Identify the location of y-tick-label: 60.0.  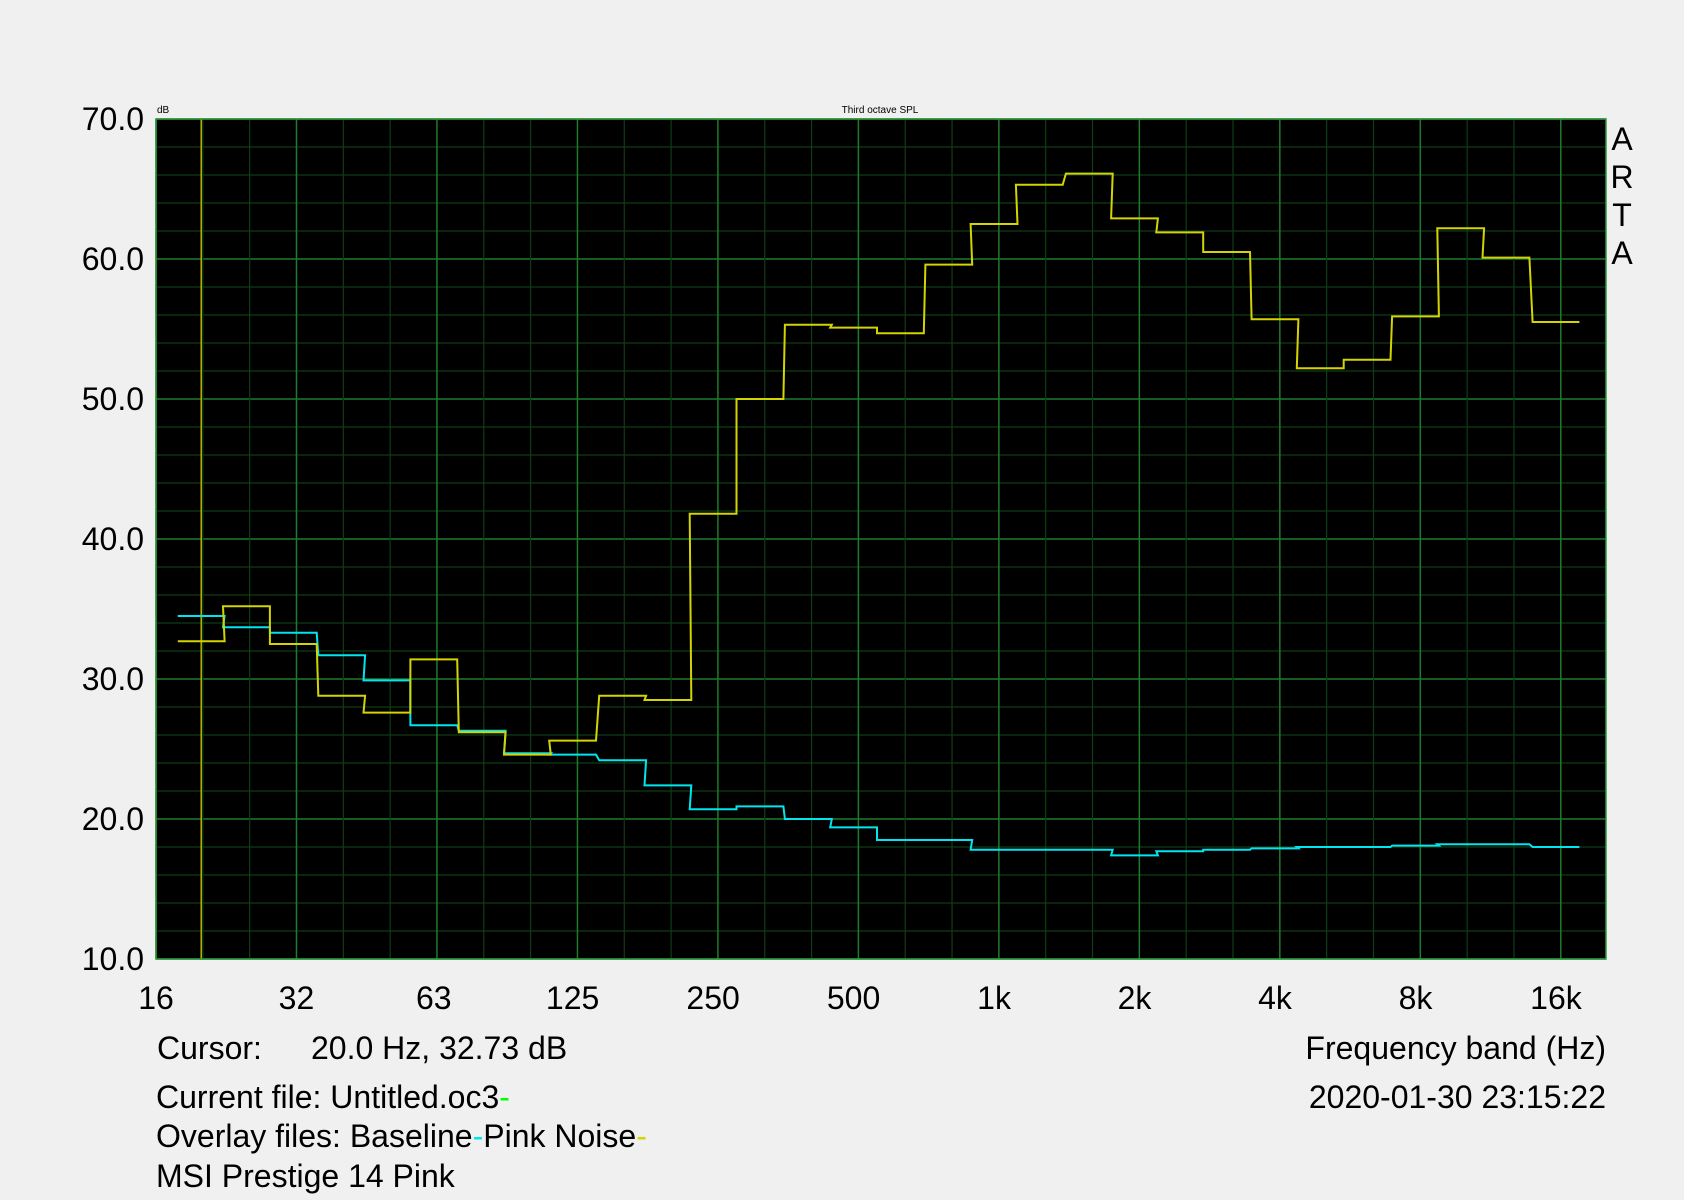
(113, 259).